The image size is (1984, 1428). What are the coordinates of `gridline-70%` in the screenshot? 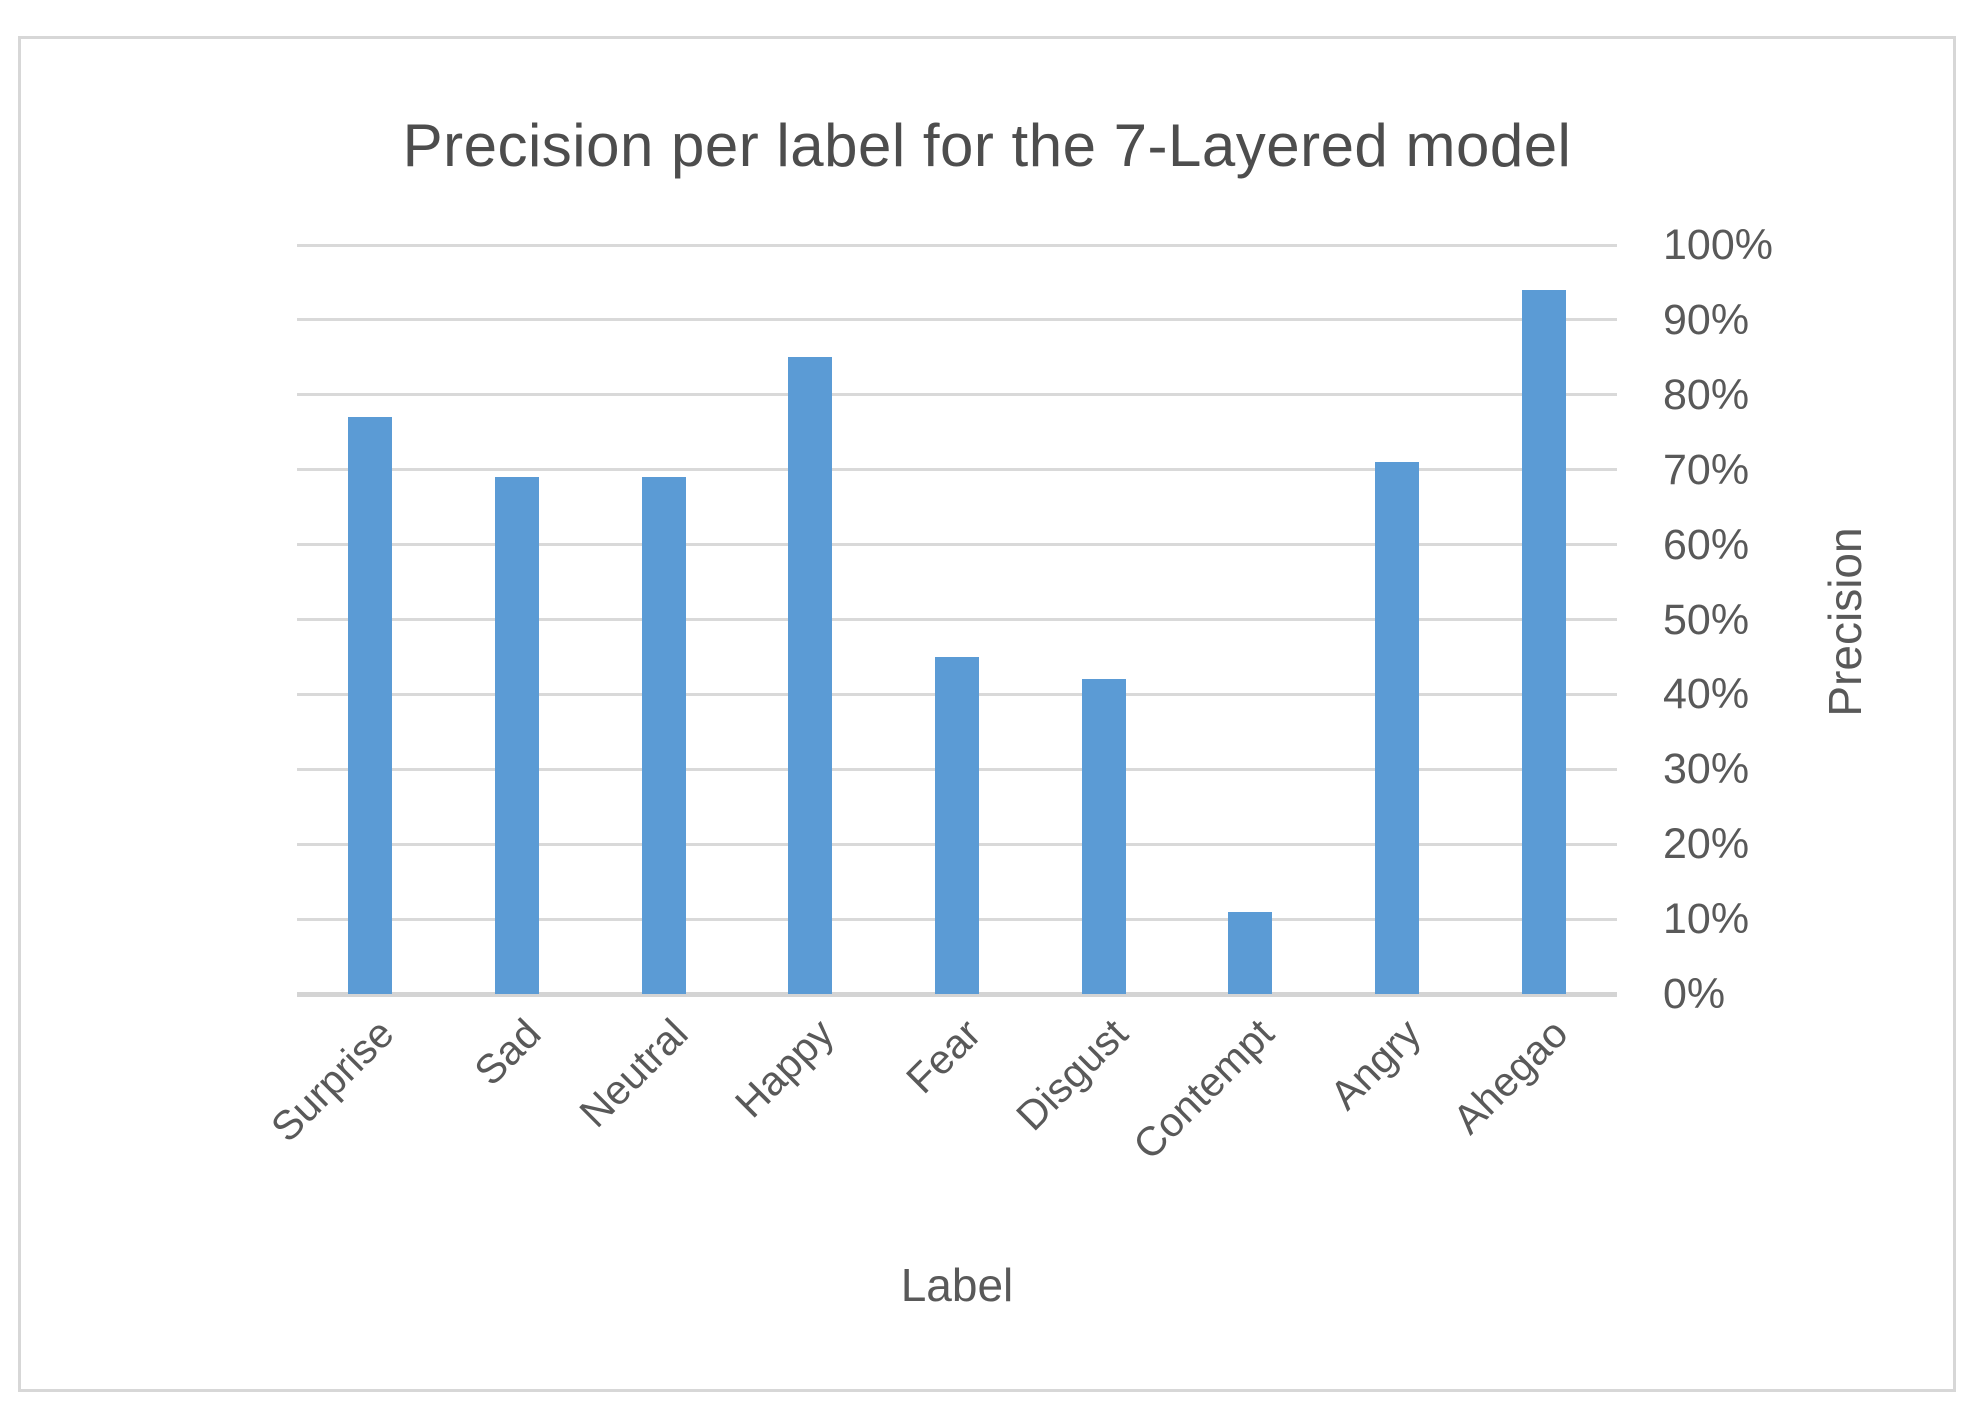 It's located at (957, 470).